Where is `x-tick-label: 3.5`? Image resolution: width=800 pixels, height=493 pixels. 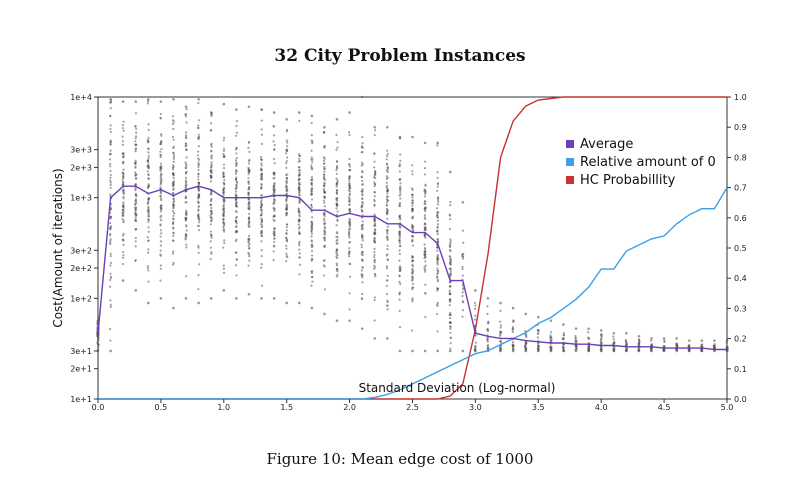 x-tick-label: 3.5 is located at coordinates (538, 407).